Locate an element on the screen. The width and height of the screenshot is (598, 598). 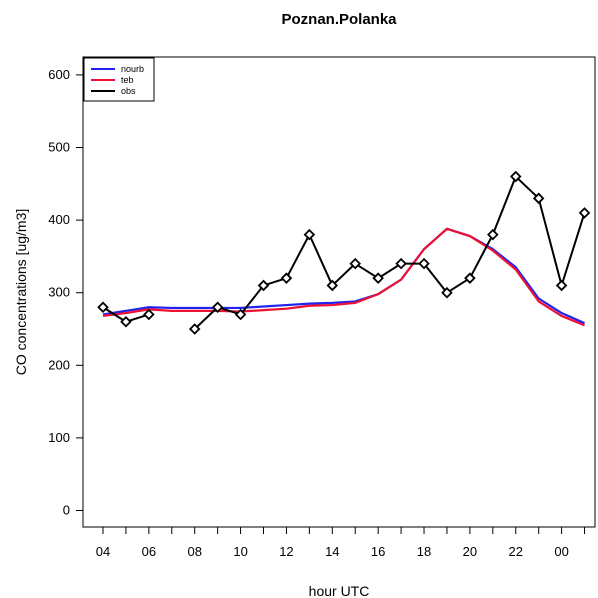
y-tick-label: 200 is located at coordinates (59, 364).